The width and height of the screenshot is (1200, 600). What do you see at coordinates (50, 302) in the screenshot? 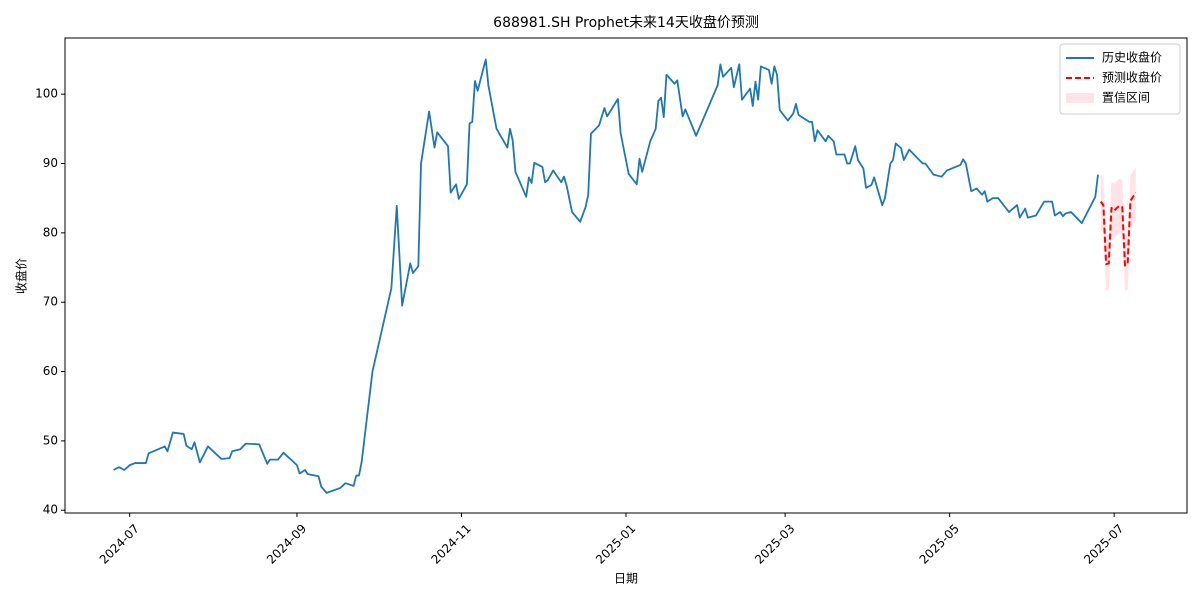
I see `y-tick-label: 70` at bounding box center [50, 302].